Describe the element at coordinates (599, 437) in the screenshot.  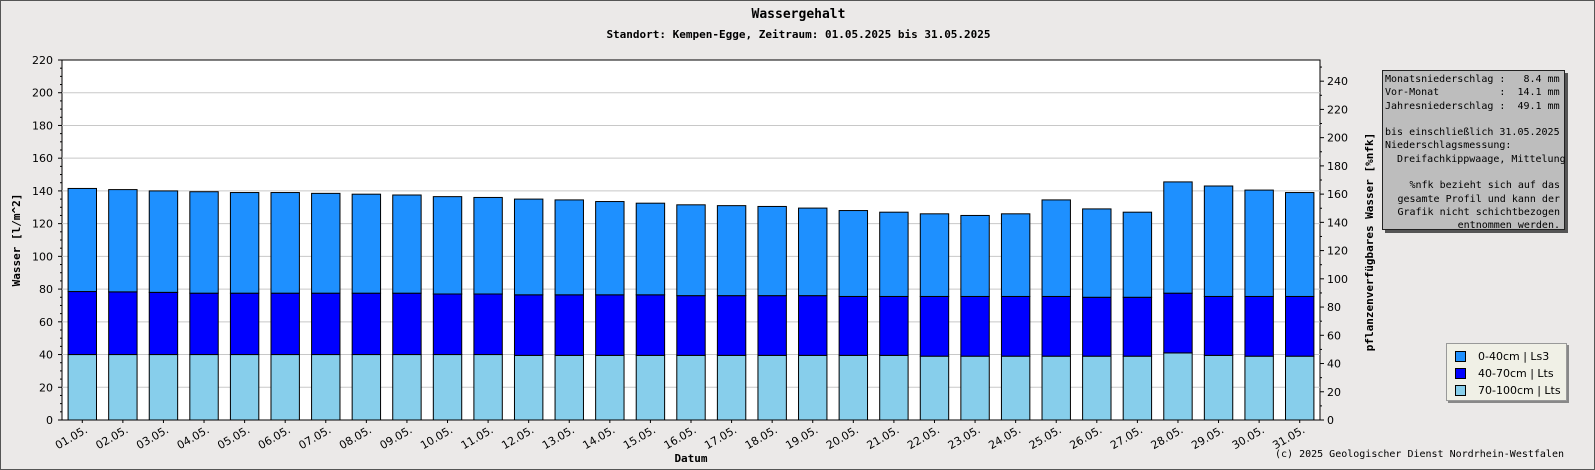
I see `x-tick-label: 14.05.` at that location.